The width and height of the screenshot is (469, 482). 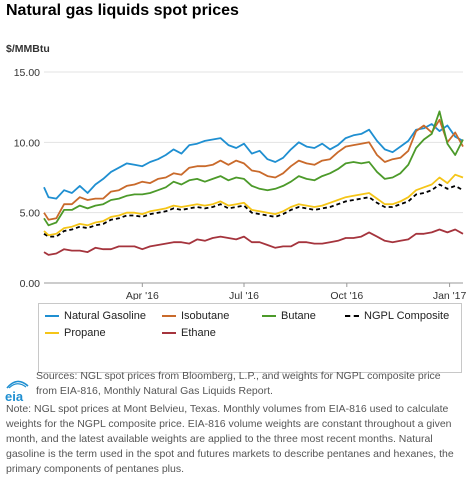 I want to click on eia-logo: eia, so click(x=17, y=392).